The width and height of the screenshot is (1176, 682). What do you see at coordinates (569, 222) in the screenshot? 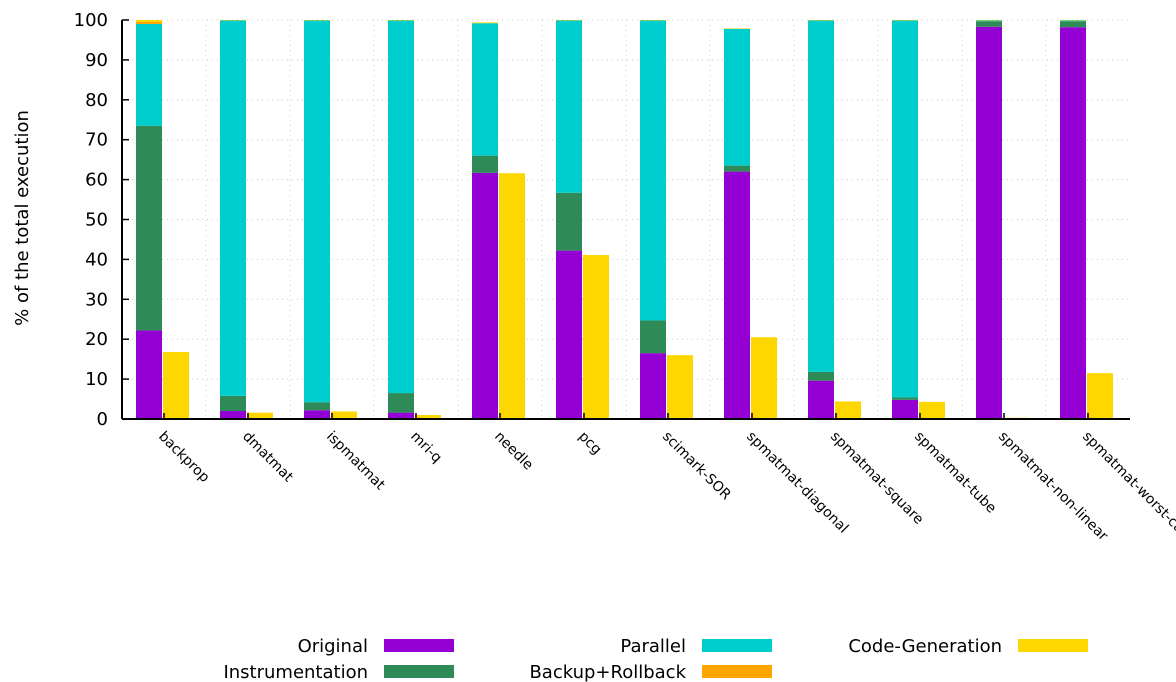
I see `bar-pcg-instrumentation` at bounding box center [569, 222].